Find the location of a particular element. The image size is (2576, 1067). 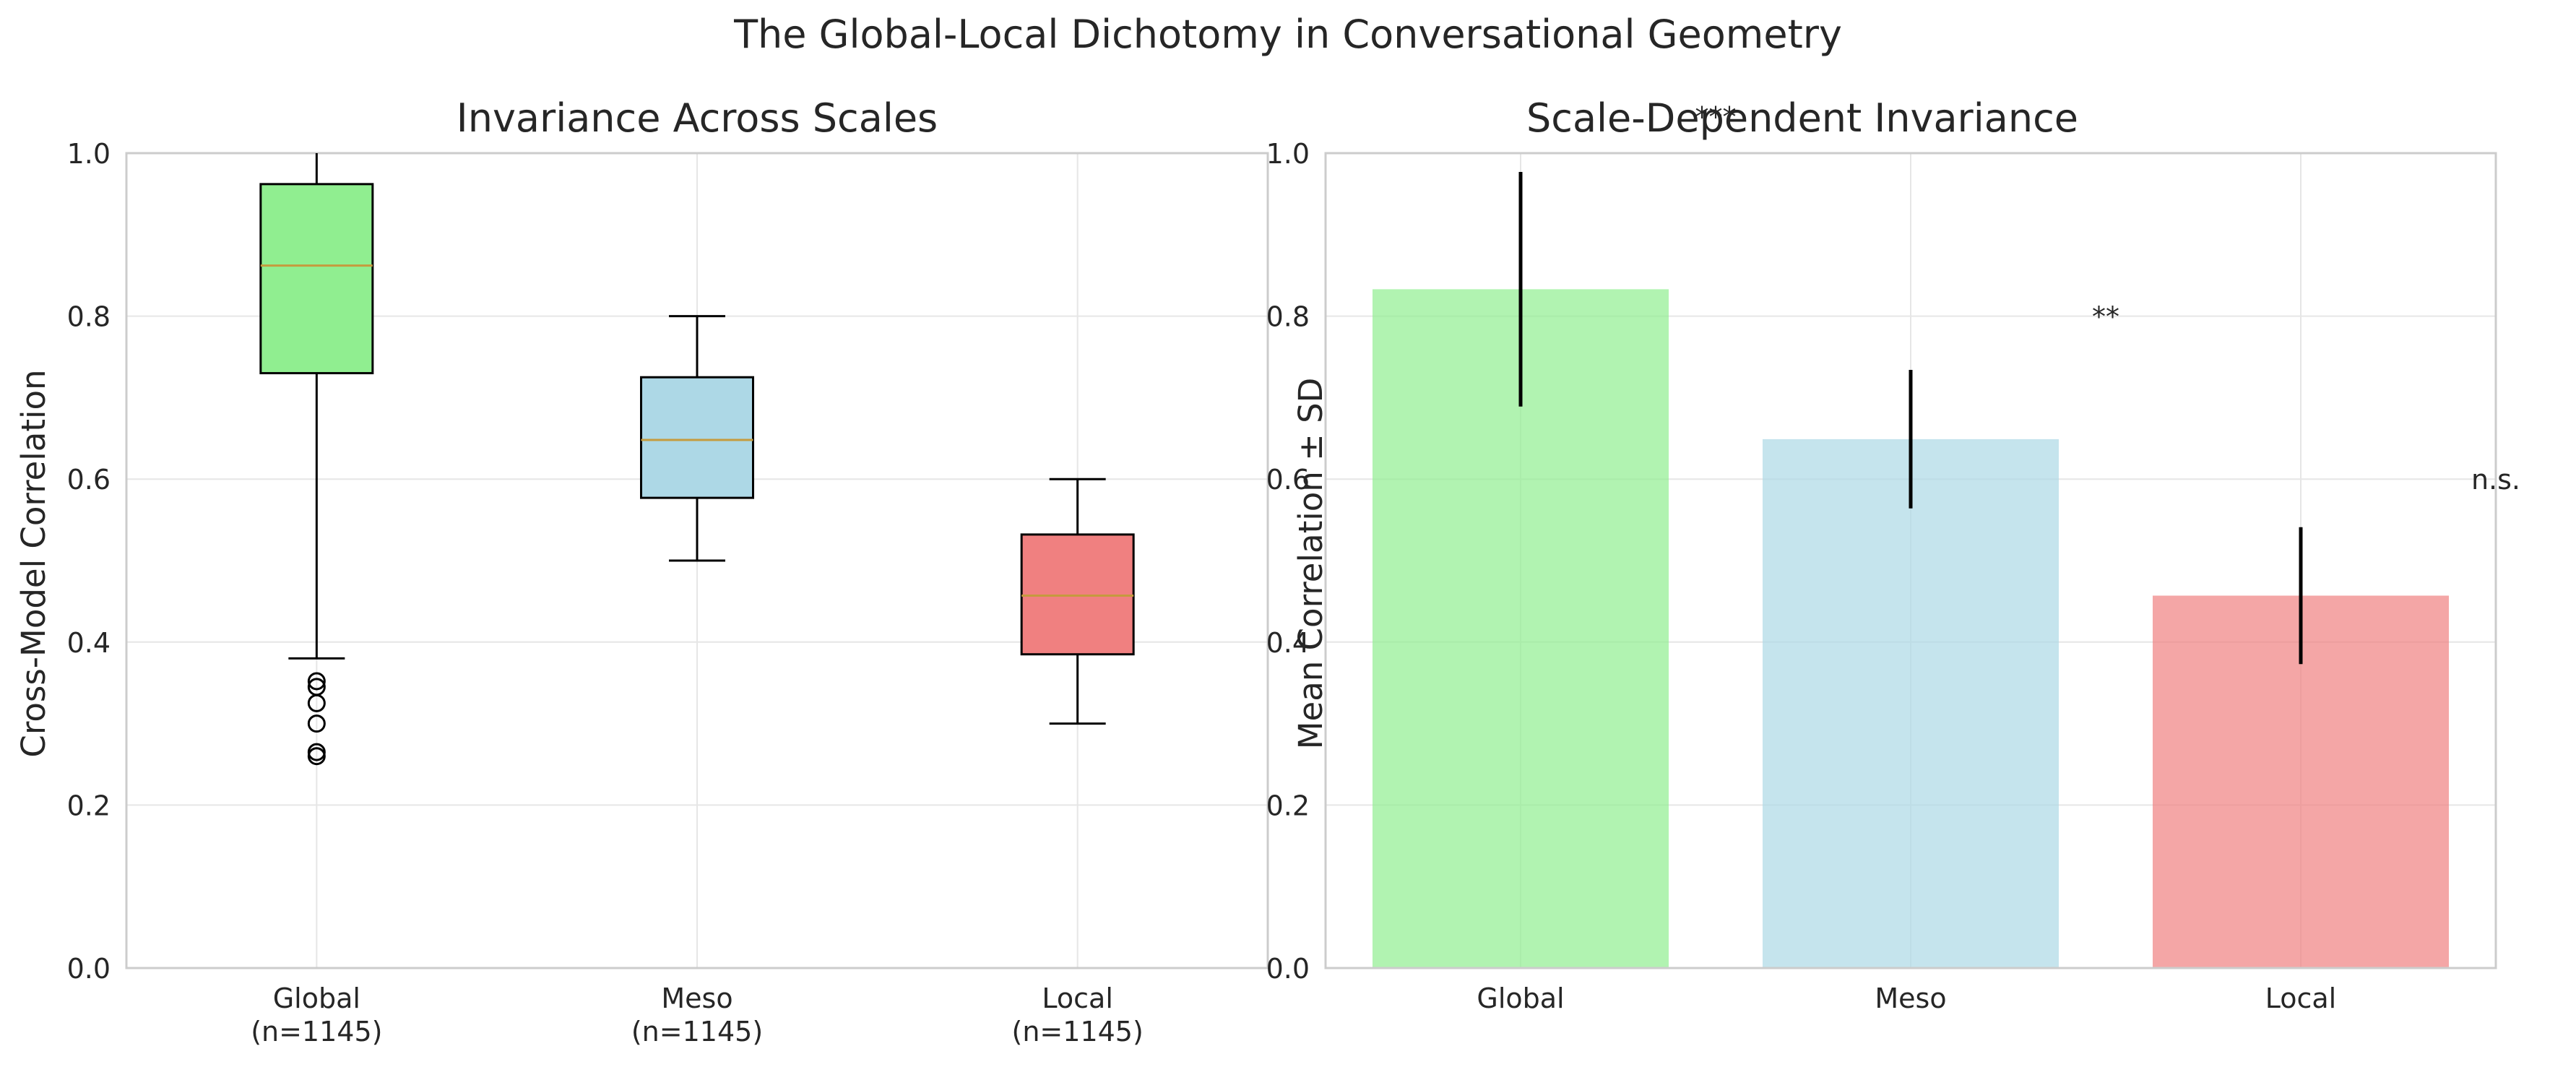

bar-chart-x-tick-label: Local is located at coordinates (2301, 998).